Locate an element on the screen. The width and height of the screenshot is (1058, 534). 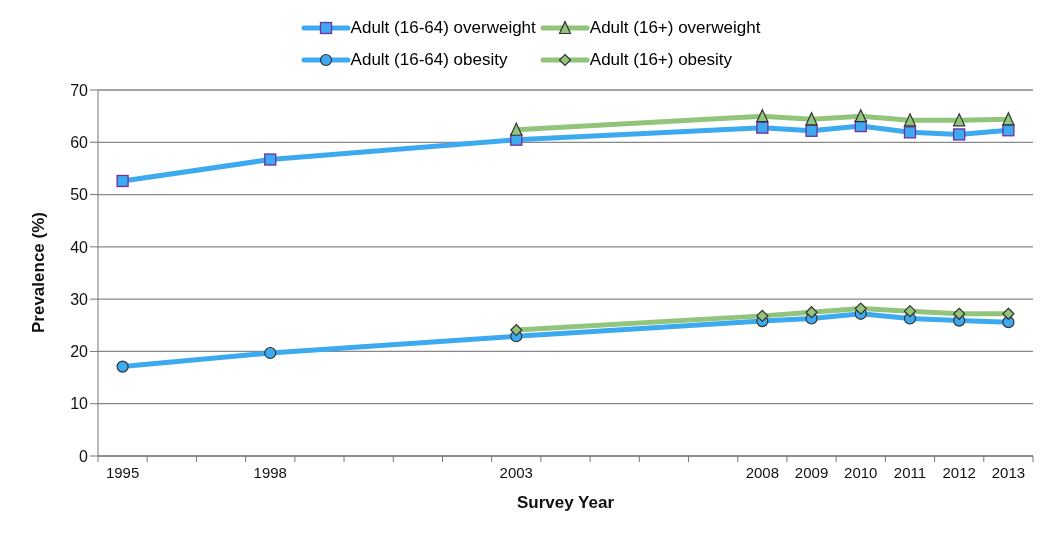
x-tick-label: 2012 is located at coordinates (959, 472).